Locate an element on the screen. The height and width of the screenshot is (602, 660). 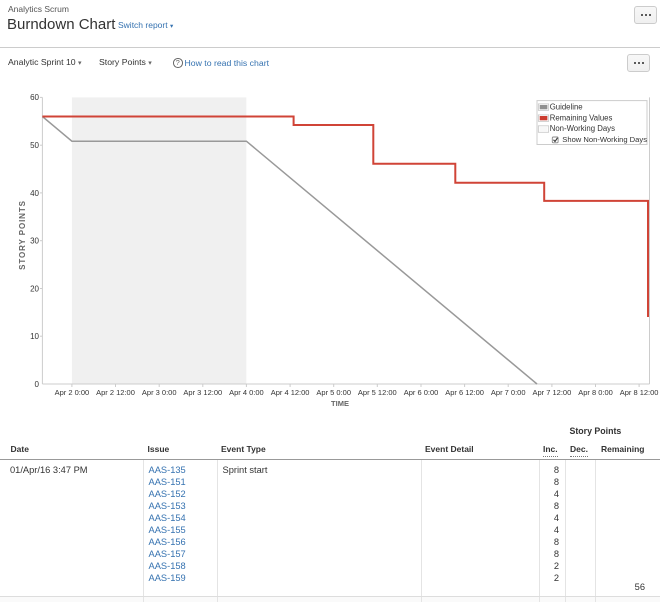
svg-text: Apr 2 0:00 is located at coordinates (72, 392).